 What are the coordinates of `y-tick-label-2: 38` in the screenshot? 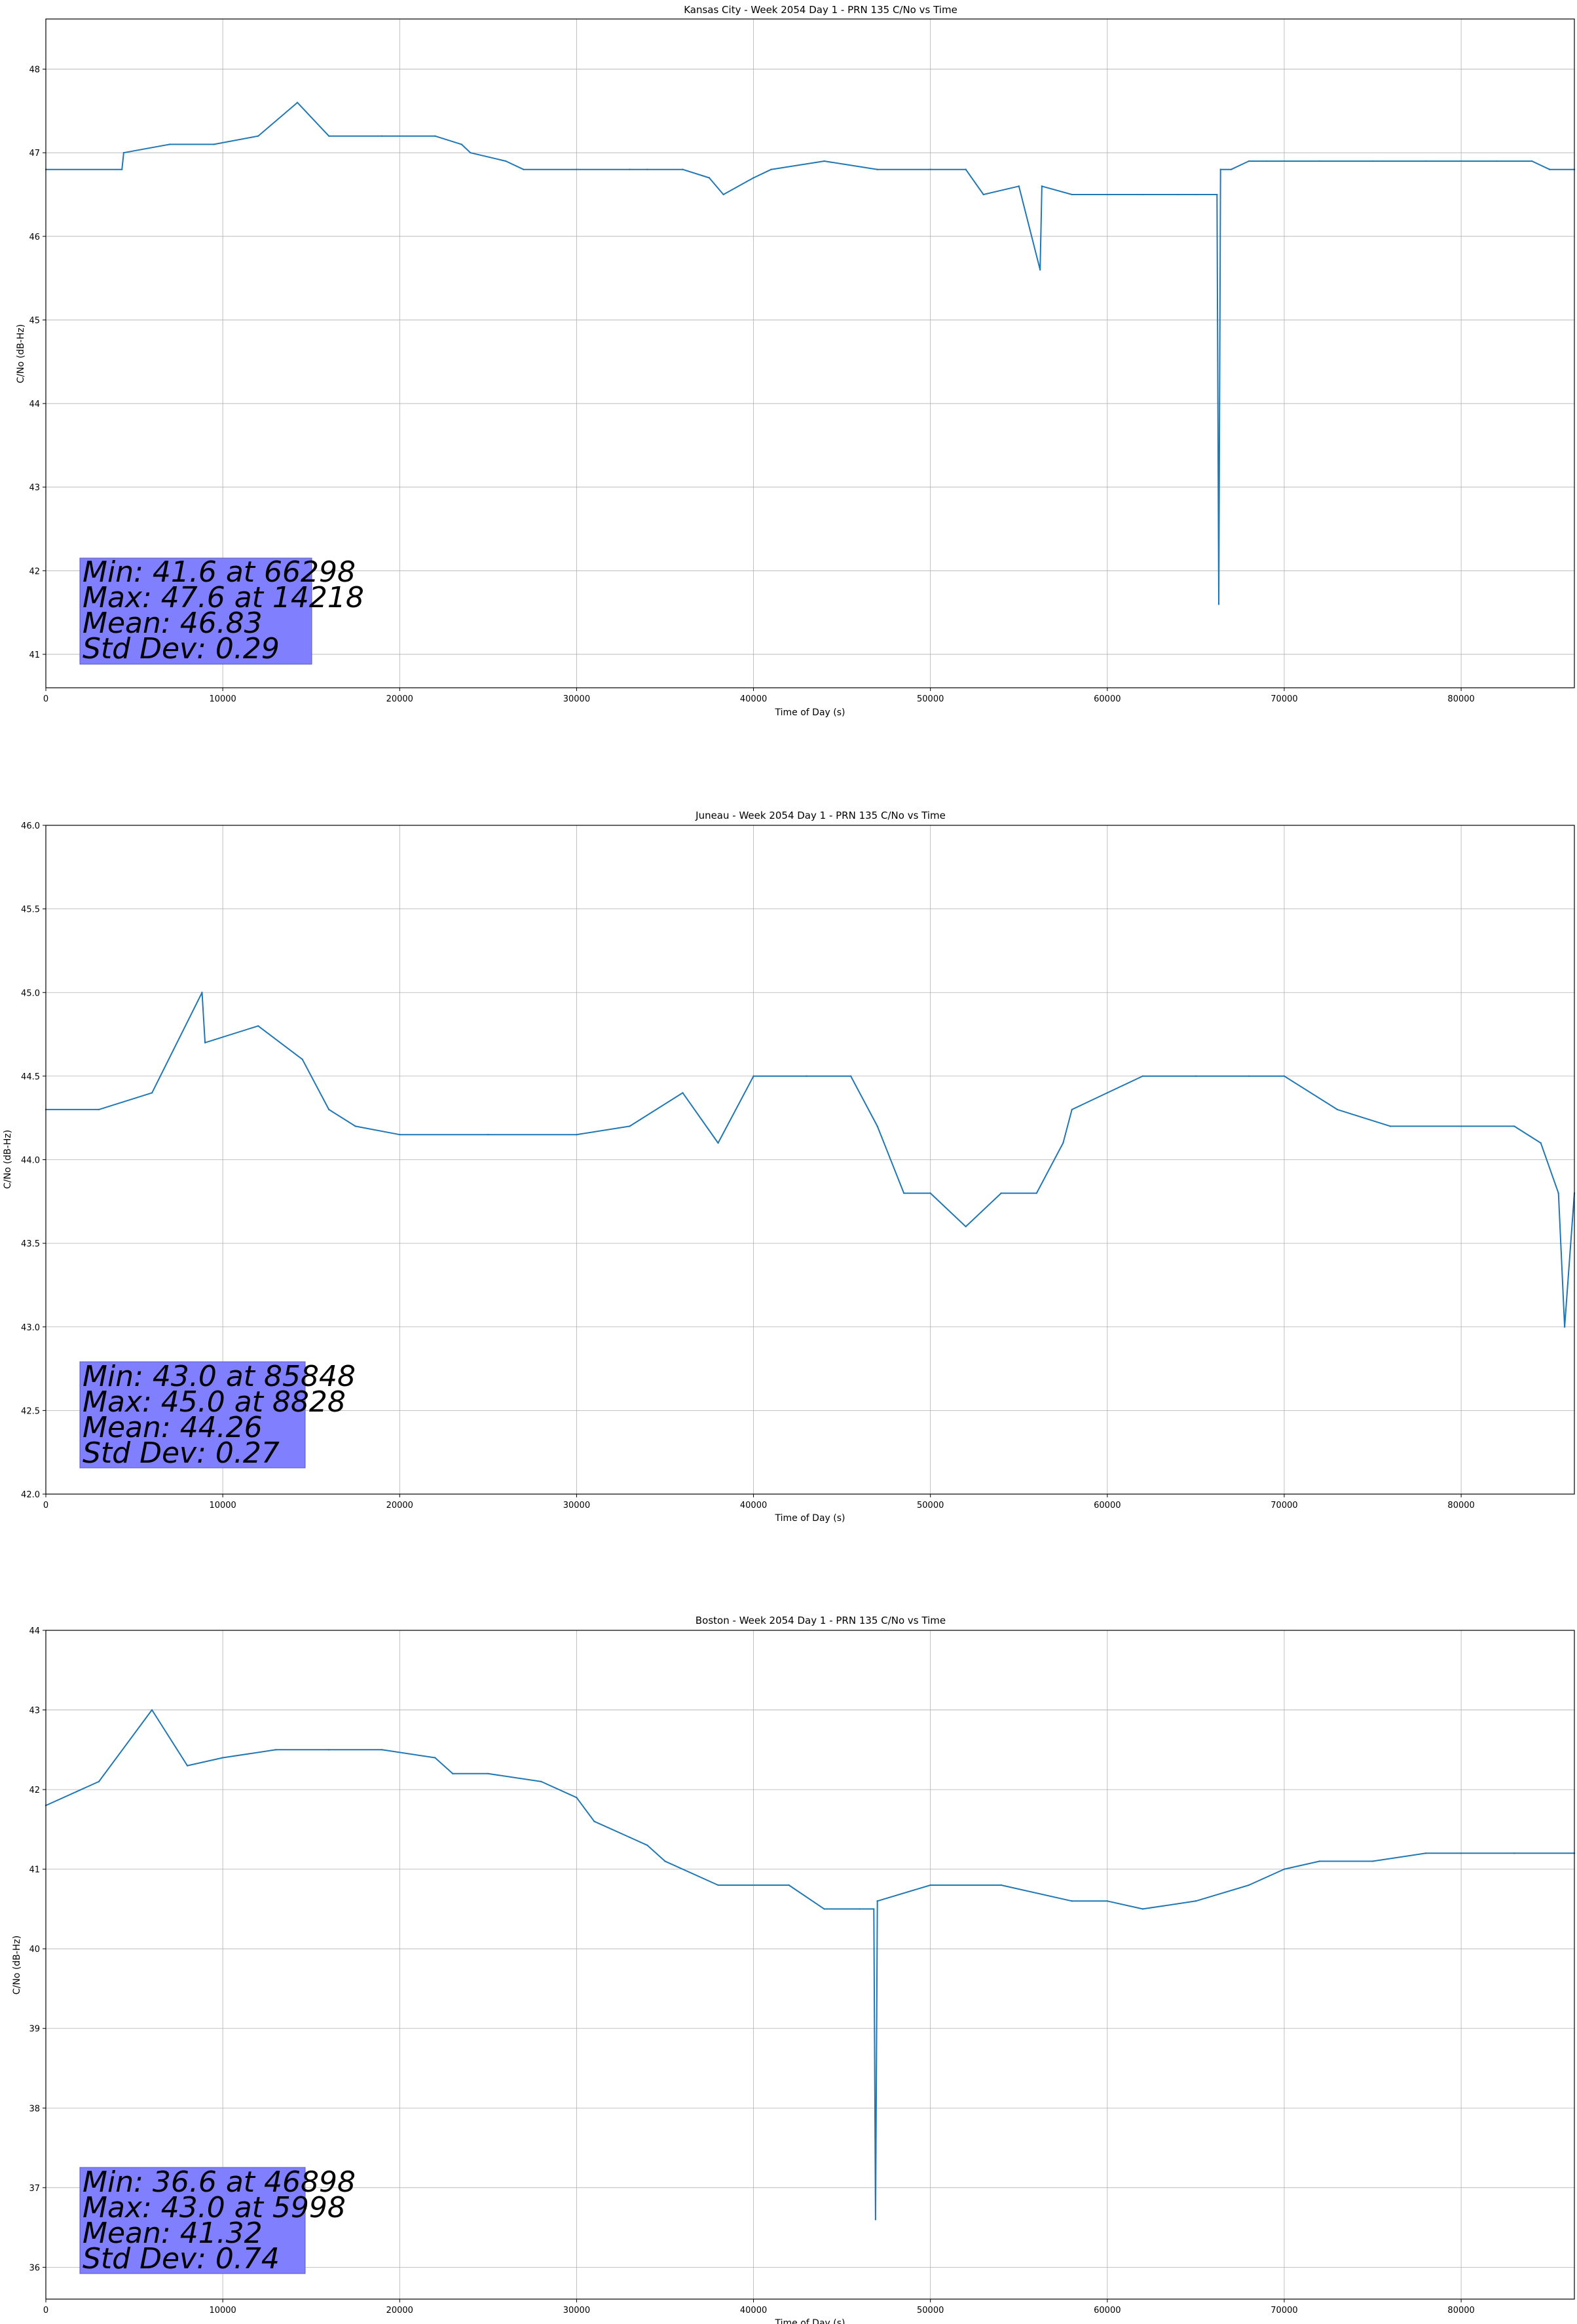 It's located at (34, 2109).